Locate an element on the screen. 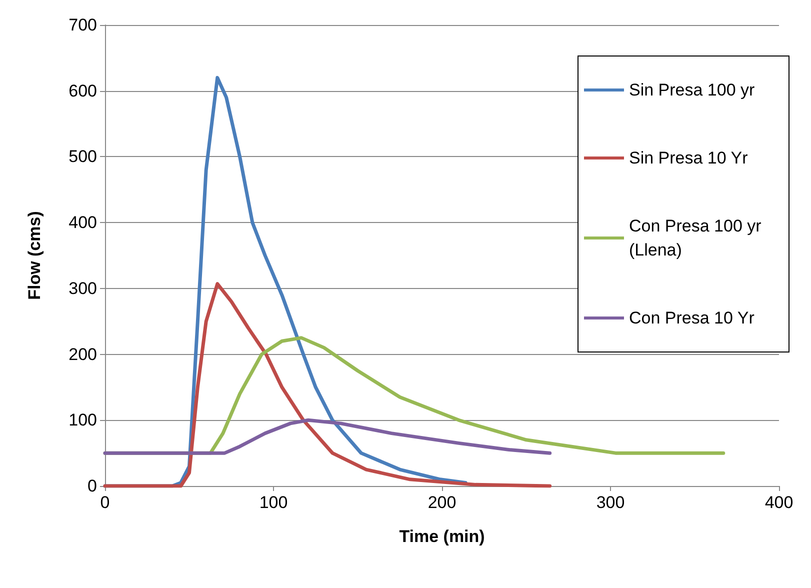 The width and height of the screenshot is (811, 588). legend-label: Sin Presa 100 yr is located at coordinates (692, 90).